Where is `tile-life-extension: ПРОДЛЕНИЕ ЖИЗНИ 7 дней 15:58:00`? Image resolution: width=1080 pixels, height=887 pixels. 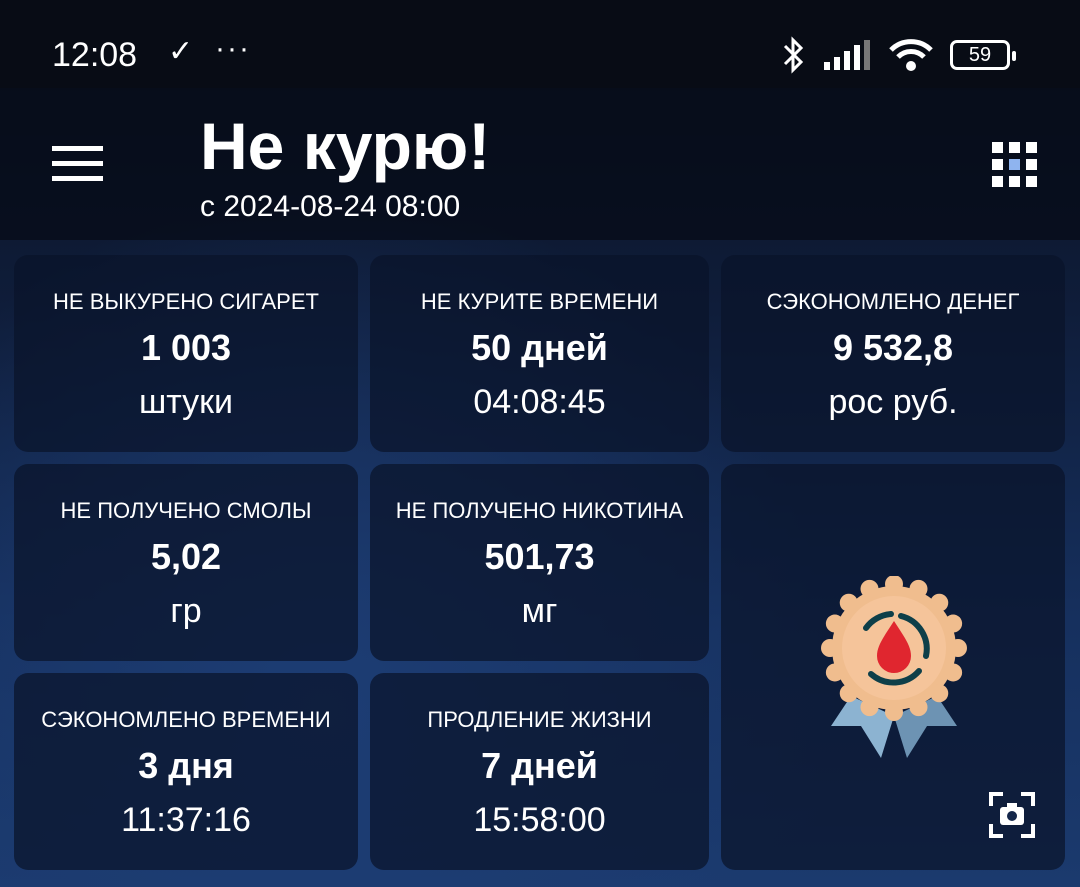
tile-life-extension: ПРОДЛЕНИЕ ЖИЗНИ 7 дней 15:58:00 is located at coordinates (539, 771).